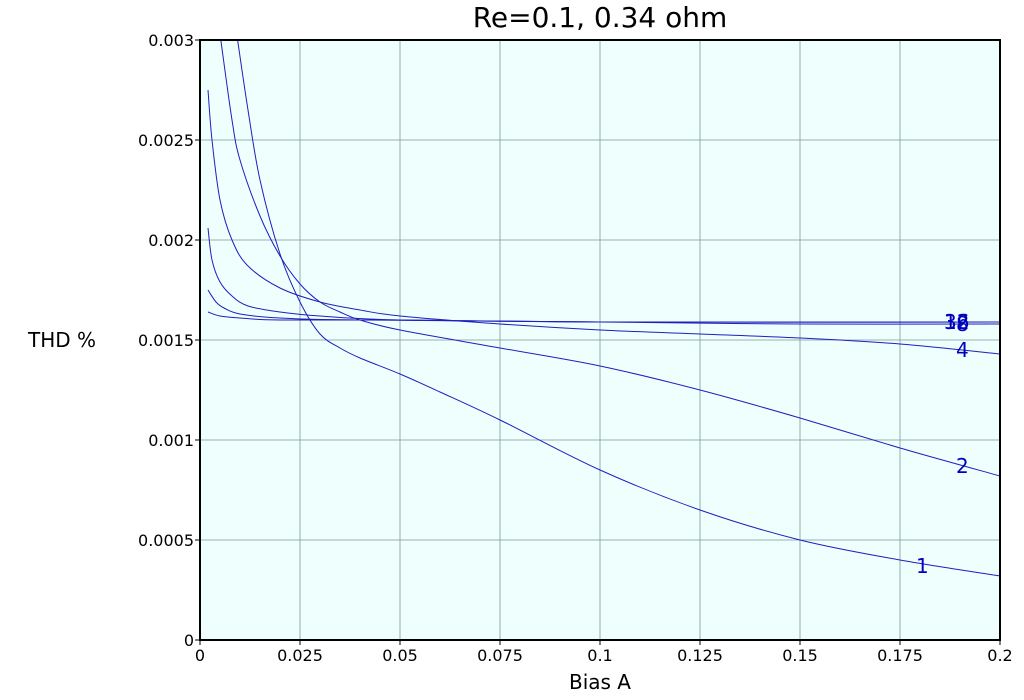 The image size is (1024, 700). What do you see at coordinates (166, 540) in the screenshot?
I see `y-tick-label: 0.0005` at bounding box center [166, 540].